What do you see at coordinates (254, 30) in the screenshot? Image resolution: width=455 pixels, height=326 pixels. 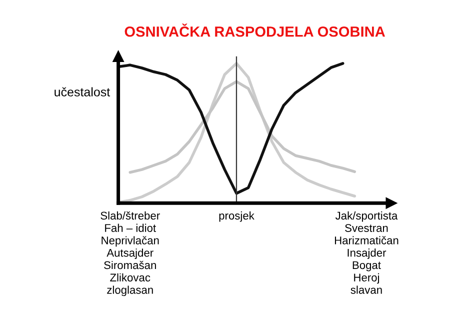 I see `chart-title: OSNIVAČKA RASPODJELA OSOBINA` at bounding box center [254, 30].